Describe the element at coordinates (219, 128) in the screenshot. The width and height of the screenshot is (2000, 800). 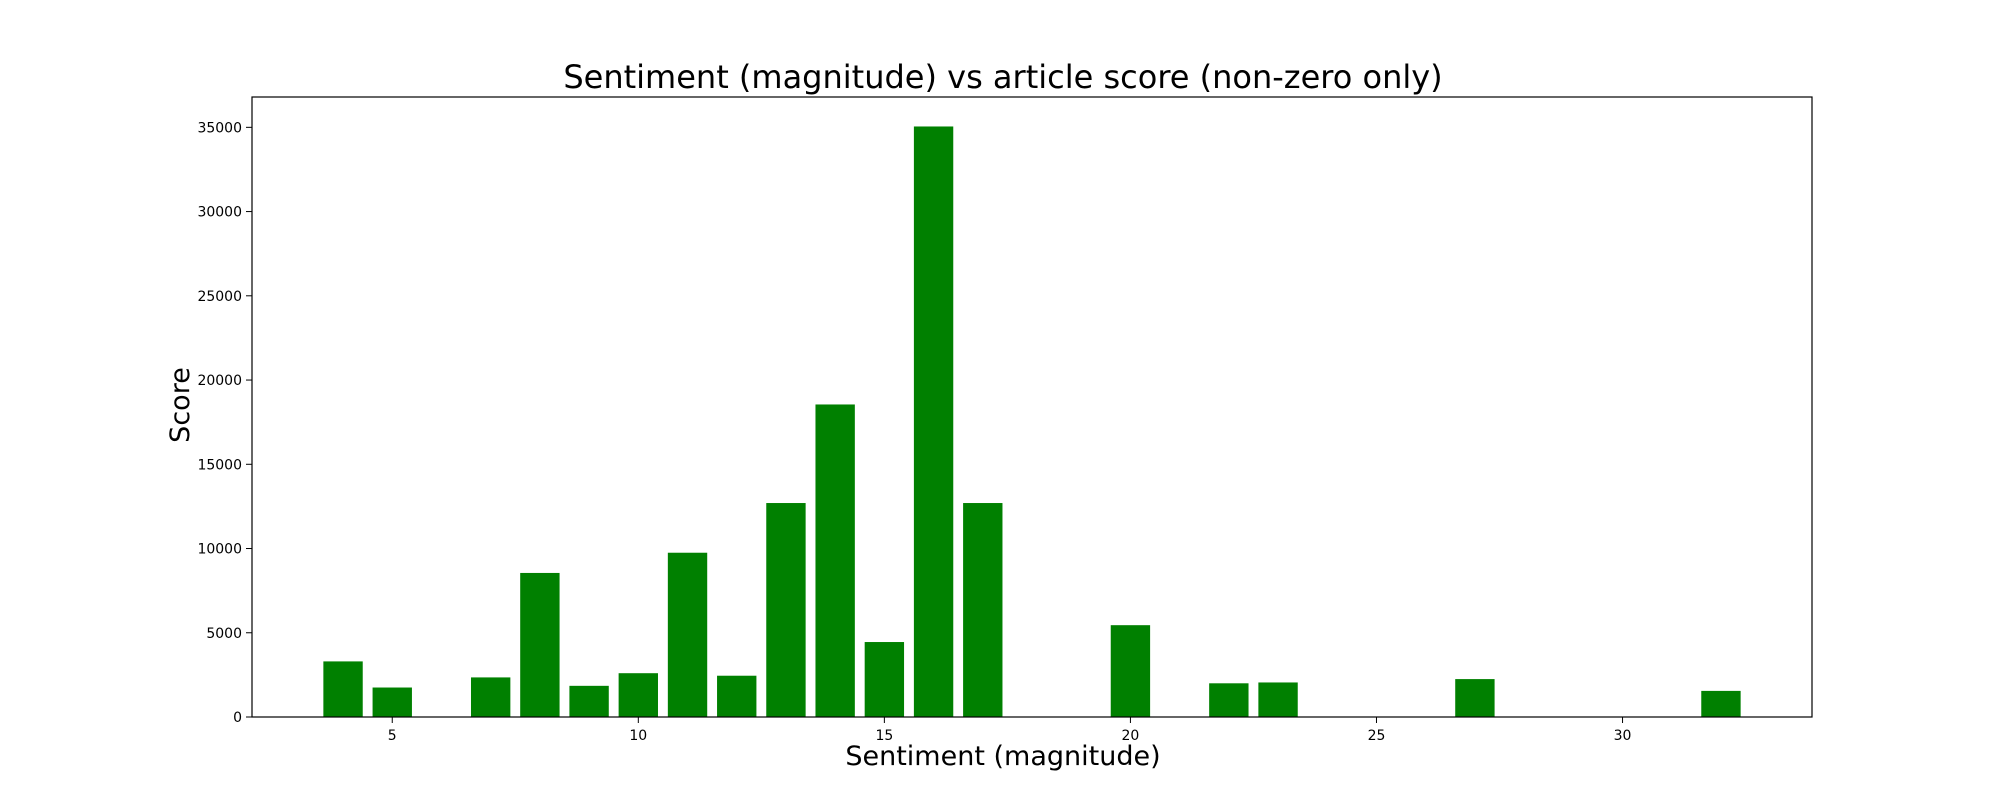
I see `y-tick-label: 35000` at that location.